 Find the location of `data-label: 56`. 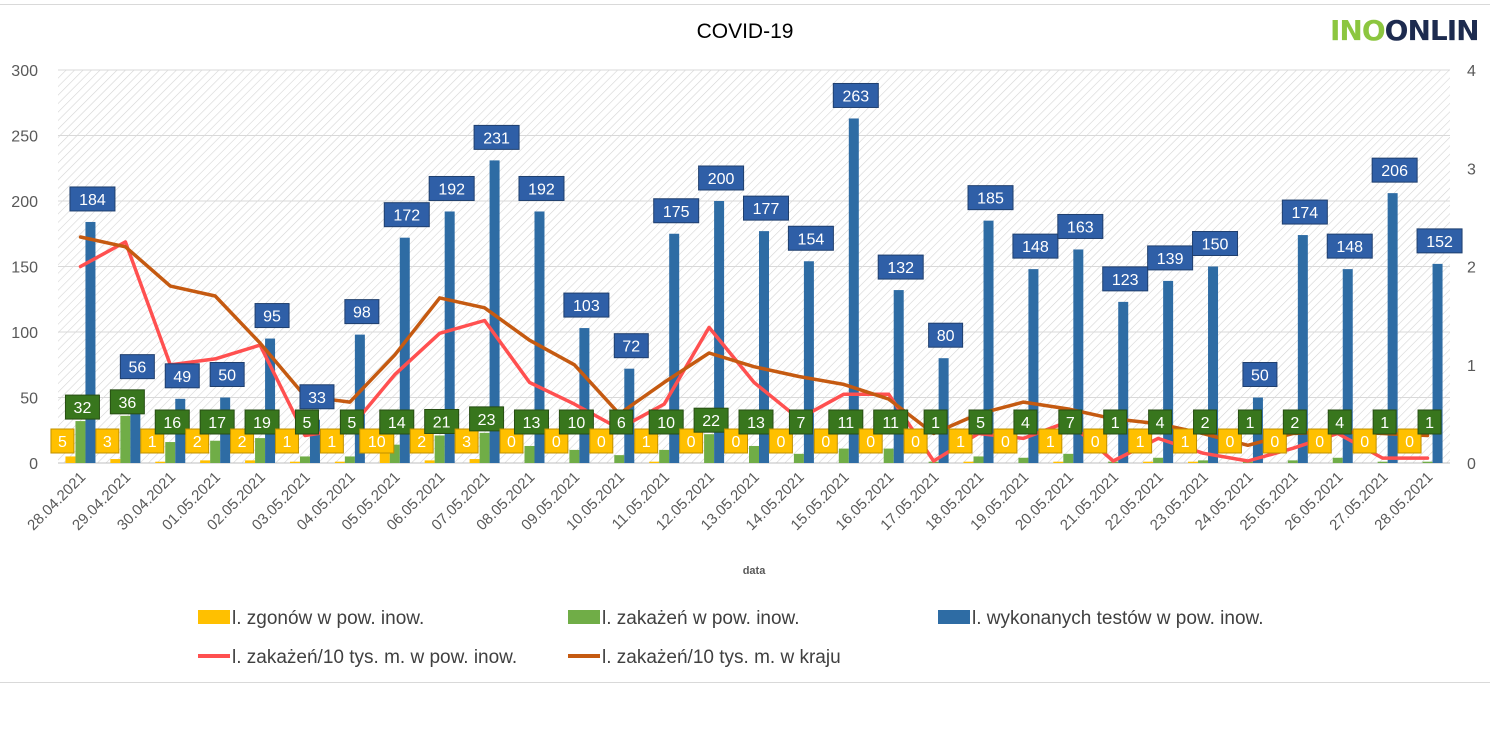

data-label: 56 is located at coordinates (137, 368).